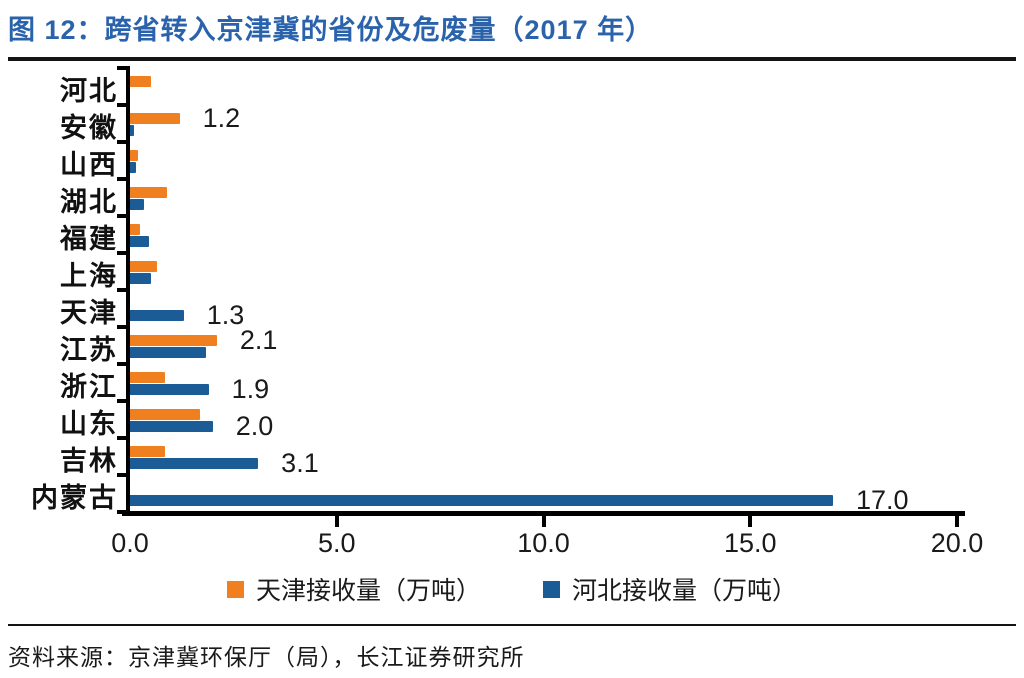  What do you see at coordinates (235, 589) in the screenshot?
I see `legend-swatch-icon` at bounding box center [235, 589].